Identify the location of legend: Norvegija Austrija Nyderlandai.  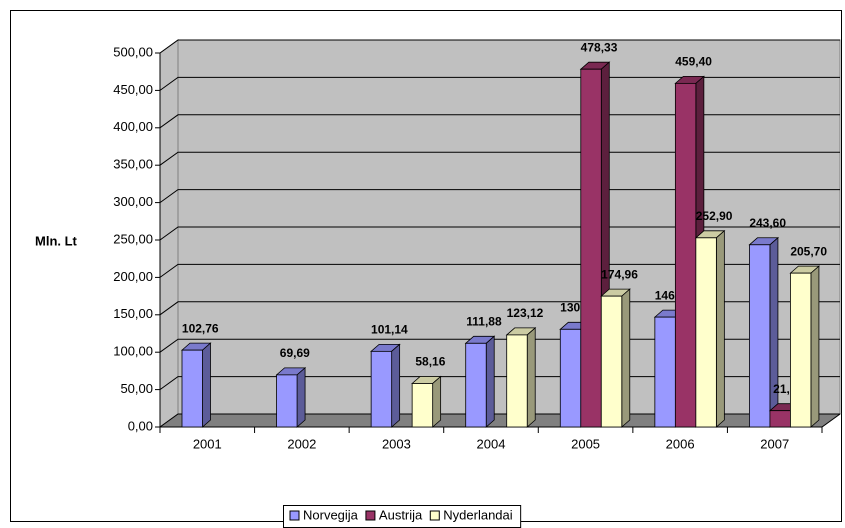
(402, 516).